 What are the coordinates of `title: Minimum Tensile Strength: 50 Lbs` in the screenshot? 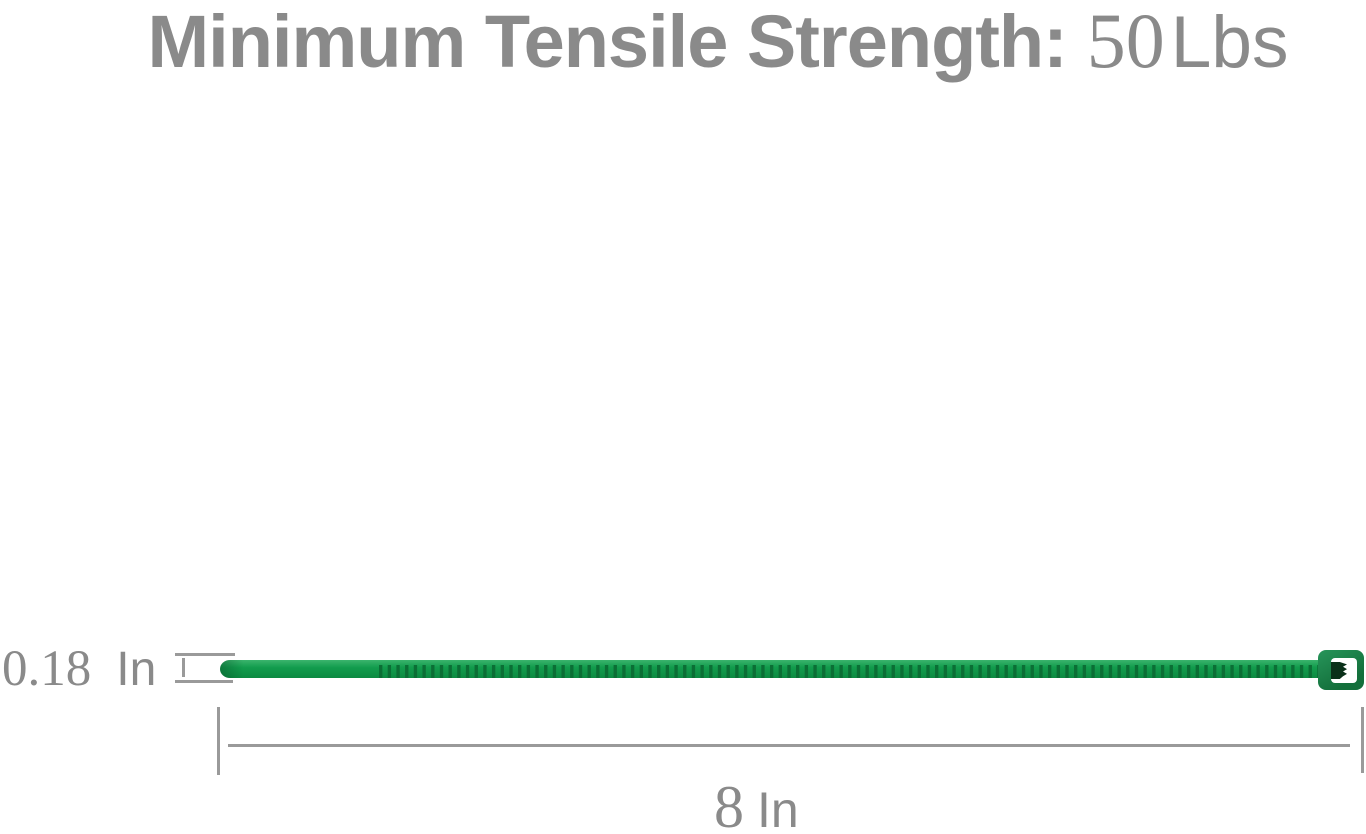 It's located at (683, 42).